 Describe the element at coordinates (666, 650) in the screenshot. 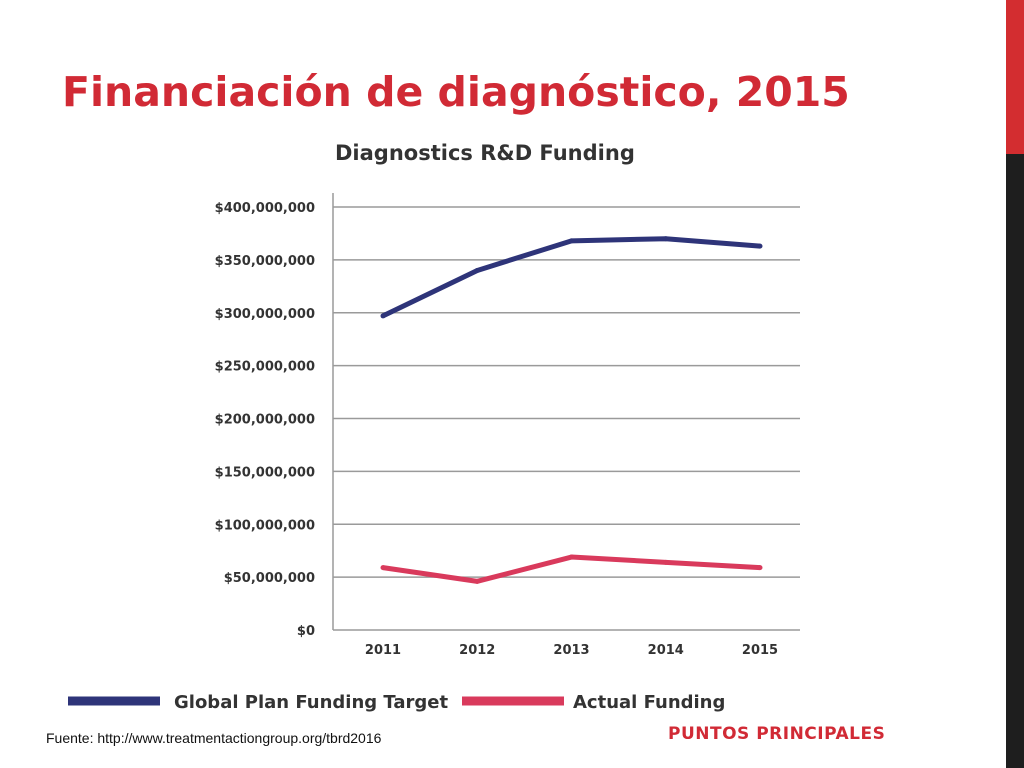

I see `x-tick-label: 2014` at that location.